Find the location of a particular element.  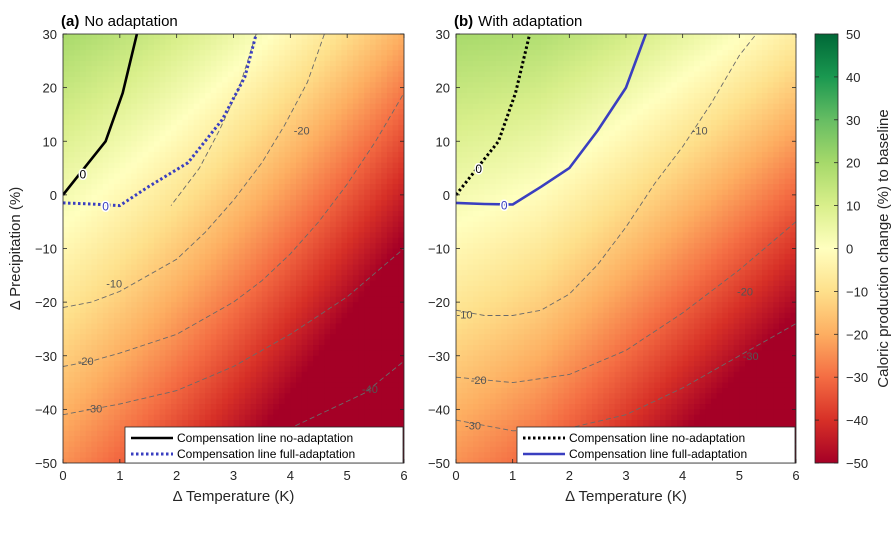

y-tick-label: −30 is located at coordinates (46, 356).